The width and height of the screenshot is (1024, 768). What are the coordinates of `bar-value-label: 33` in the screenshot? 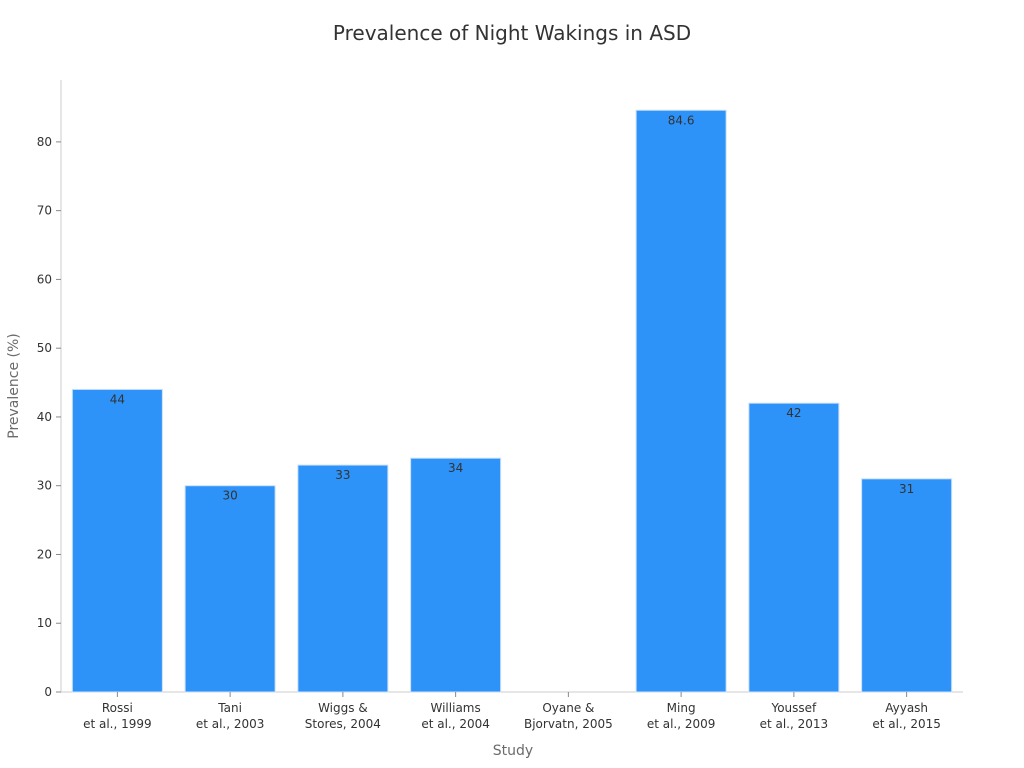 It's located at (342, 475).